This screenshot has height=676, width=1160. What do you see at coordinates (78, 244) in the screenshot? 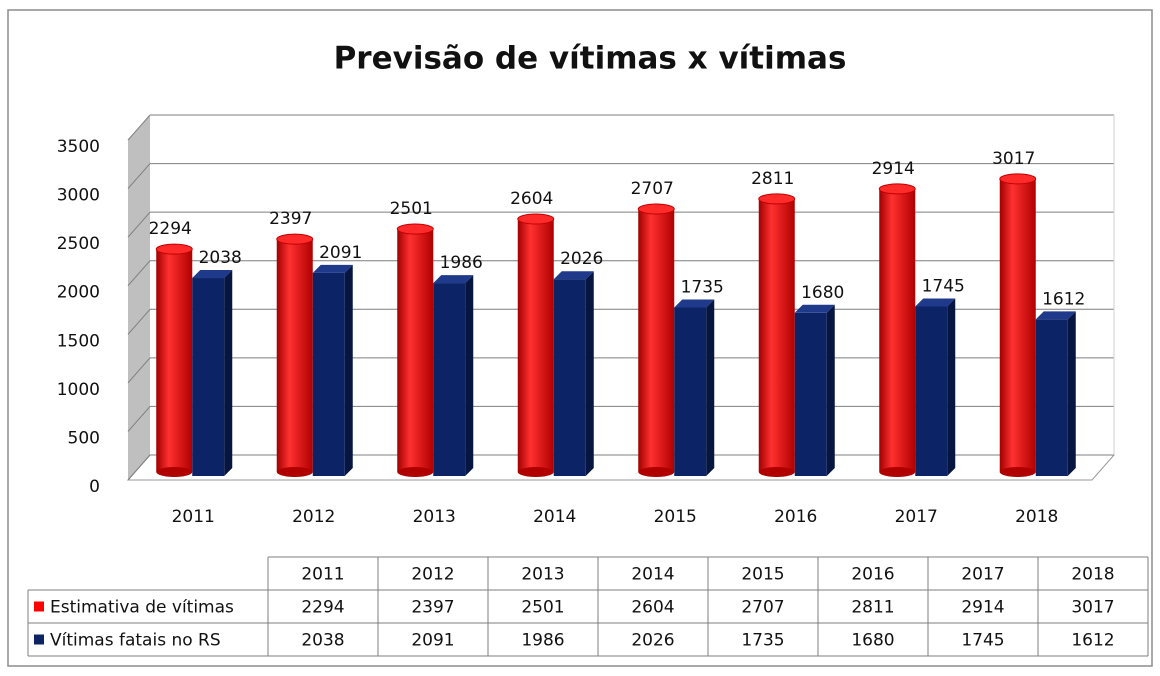
I see `y-tick-label: 2500` at bounding box center [78, 244].